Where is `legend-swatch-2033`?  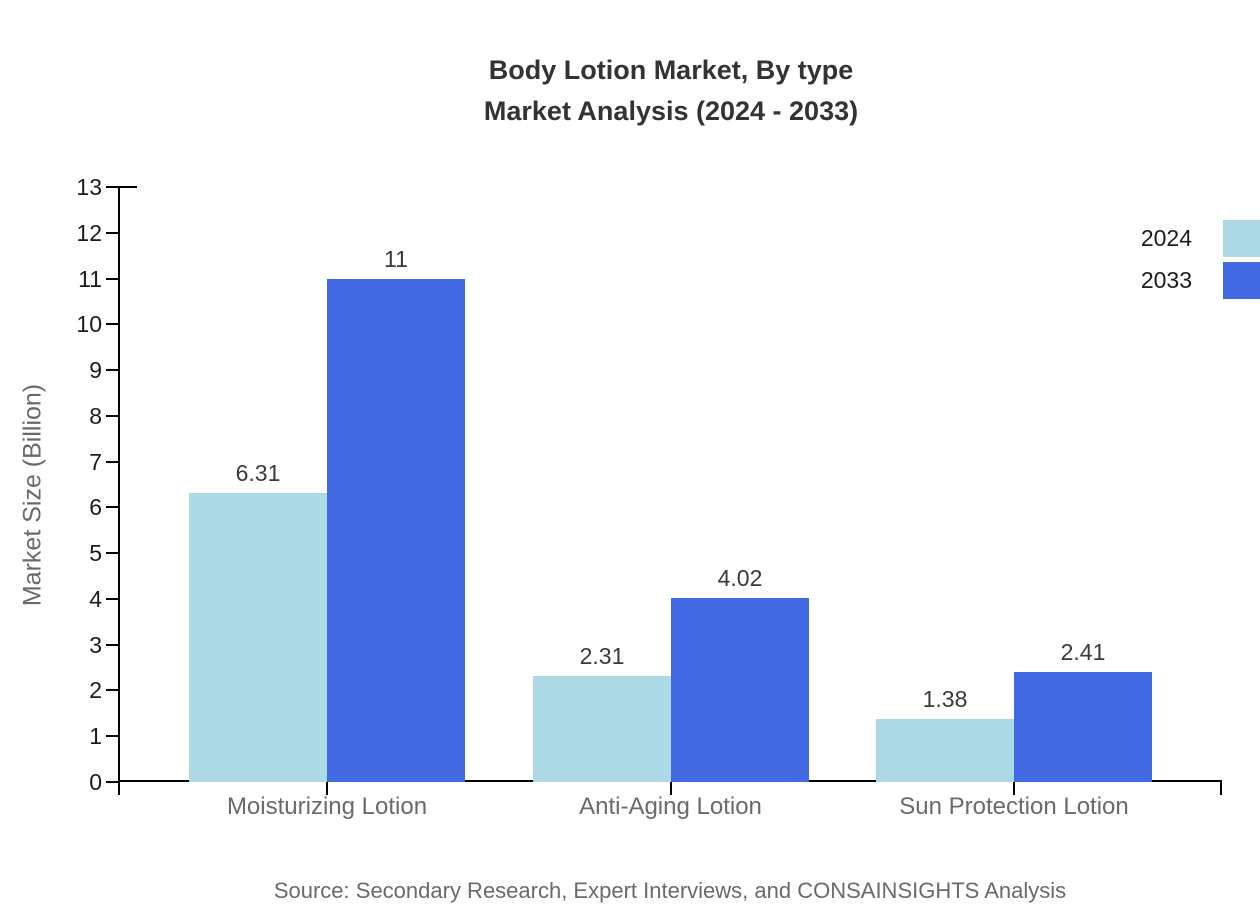
legend-swatch-2033 is located at coordinates (1241, 280).